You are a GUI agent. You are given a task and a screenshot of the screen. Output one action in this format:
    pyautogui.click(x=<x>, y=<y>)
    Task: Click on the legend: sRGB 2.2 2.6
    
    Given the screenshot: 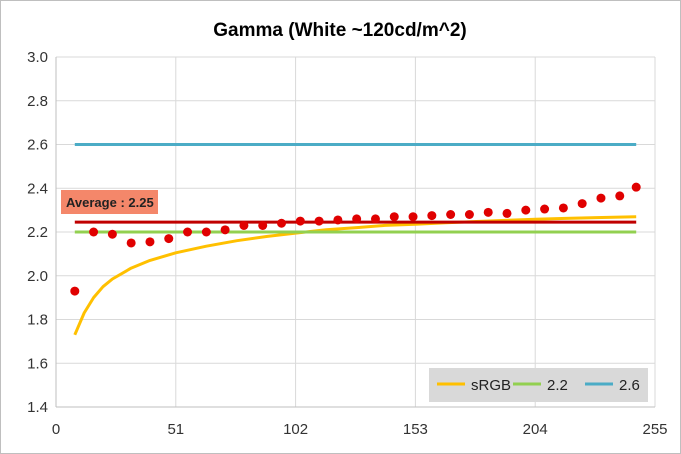 What is the action you would take?
    pyautogui.click(x=538, y=385)
    